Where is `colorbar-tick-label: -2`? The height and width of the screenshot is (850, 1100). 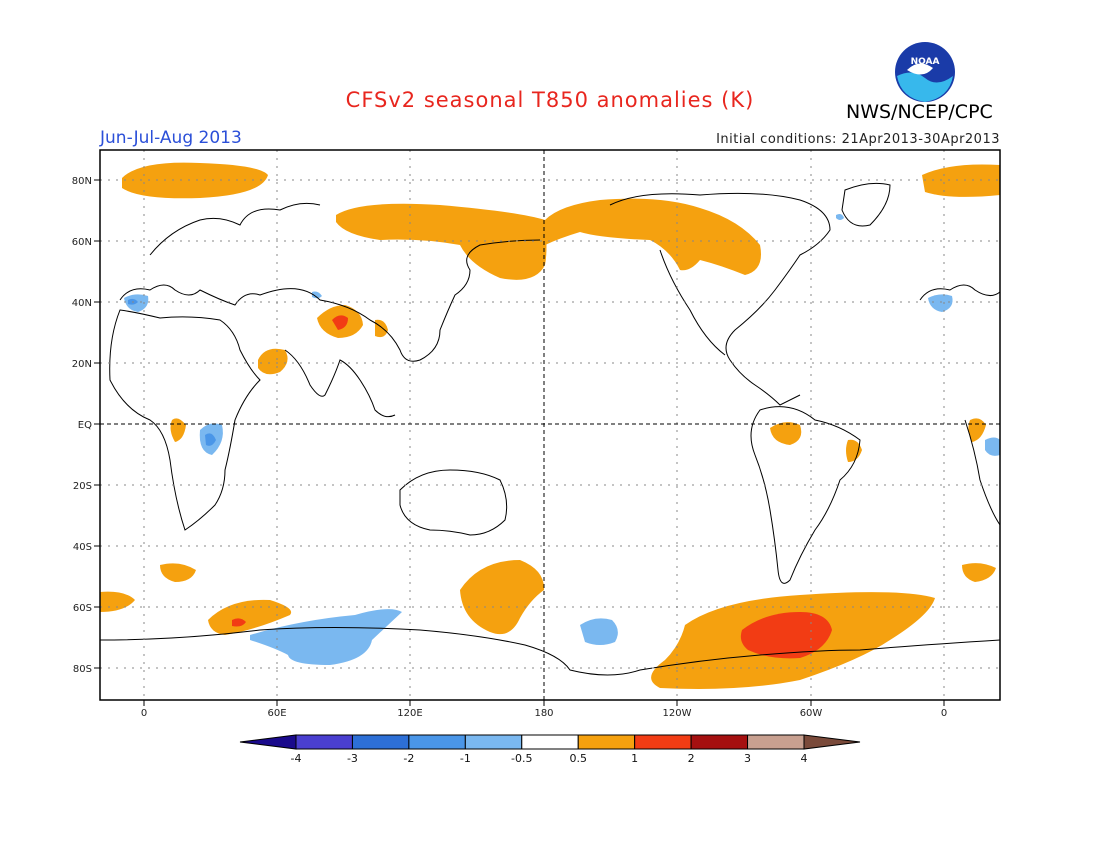 colorbar-tick-label: -2 is located at coordinates (409, 758).